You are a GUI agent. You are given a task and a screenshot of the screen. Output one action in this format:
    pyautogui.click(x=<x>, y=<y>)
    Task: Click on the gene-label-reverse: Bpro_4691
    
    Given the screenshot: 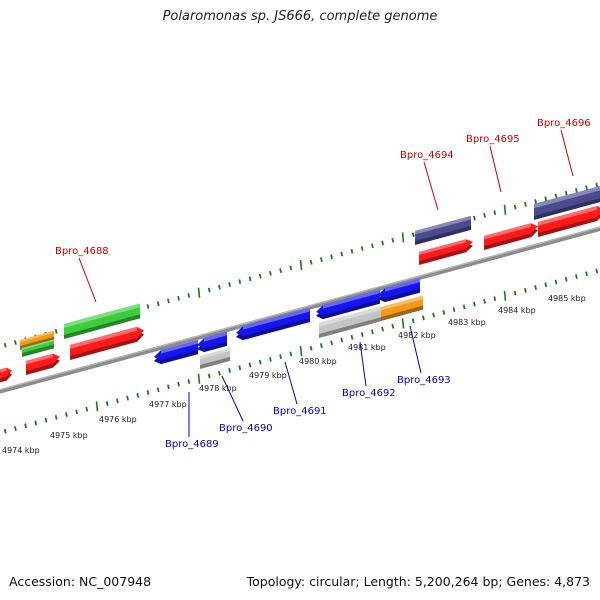 What is the action you would take?
    pyautogui.click(x=300, y=411)
    